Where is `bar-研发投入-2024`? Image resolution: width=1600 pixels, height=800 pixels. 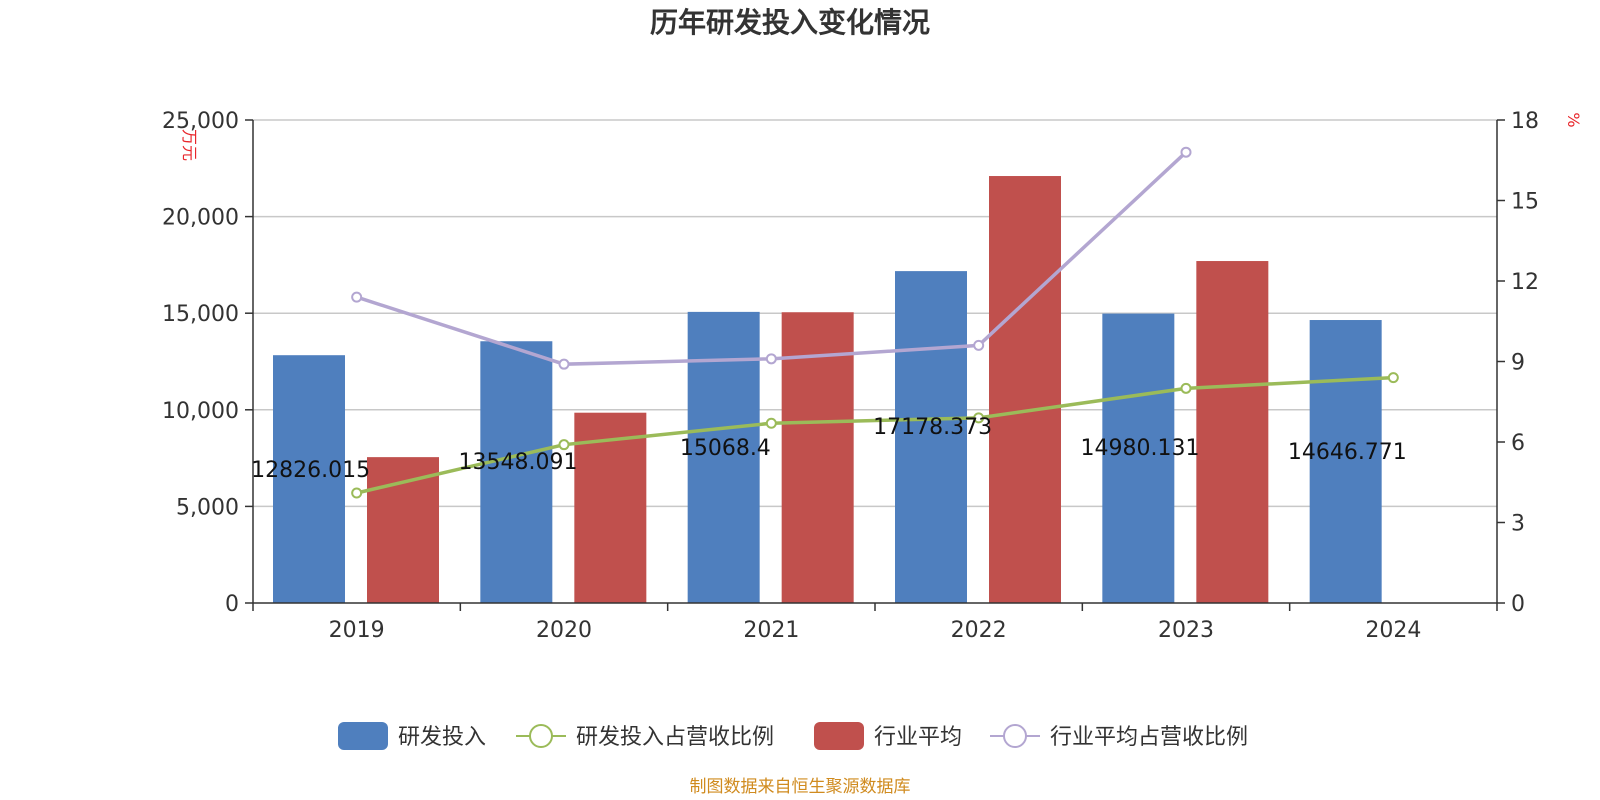 bar-研发投入-2024 is located at coordinates (1345, 461).